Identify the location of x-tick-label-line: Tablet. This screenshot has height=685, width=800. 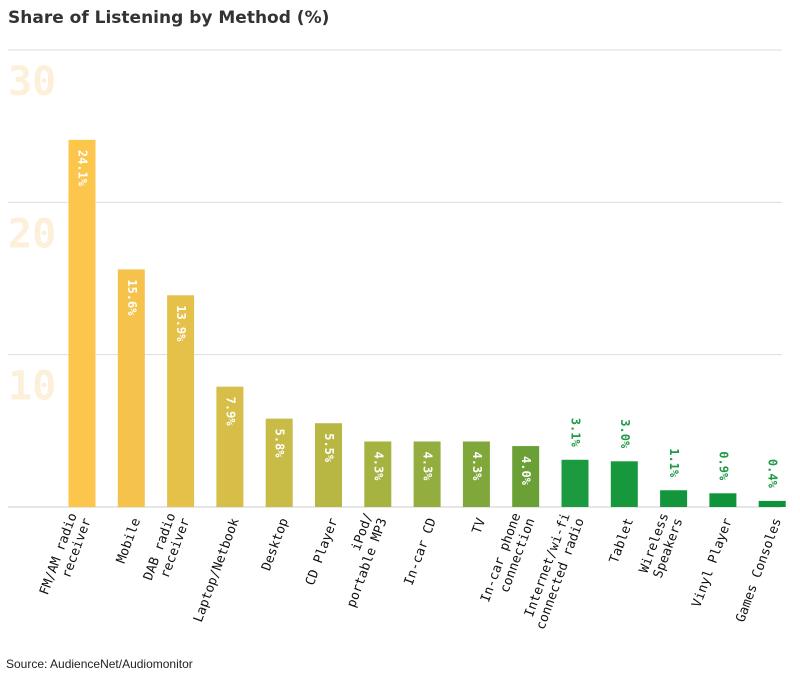
(622, 540).